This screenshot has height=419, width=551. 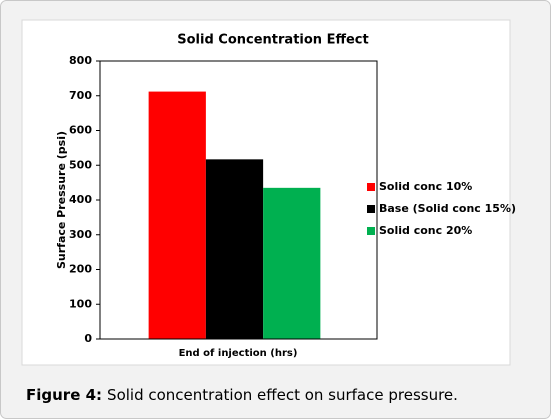 I want to click on legend-label: Base (Solid conc 15%), so click(x=447, y=208).